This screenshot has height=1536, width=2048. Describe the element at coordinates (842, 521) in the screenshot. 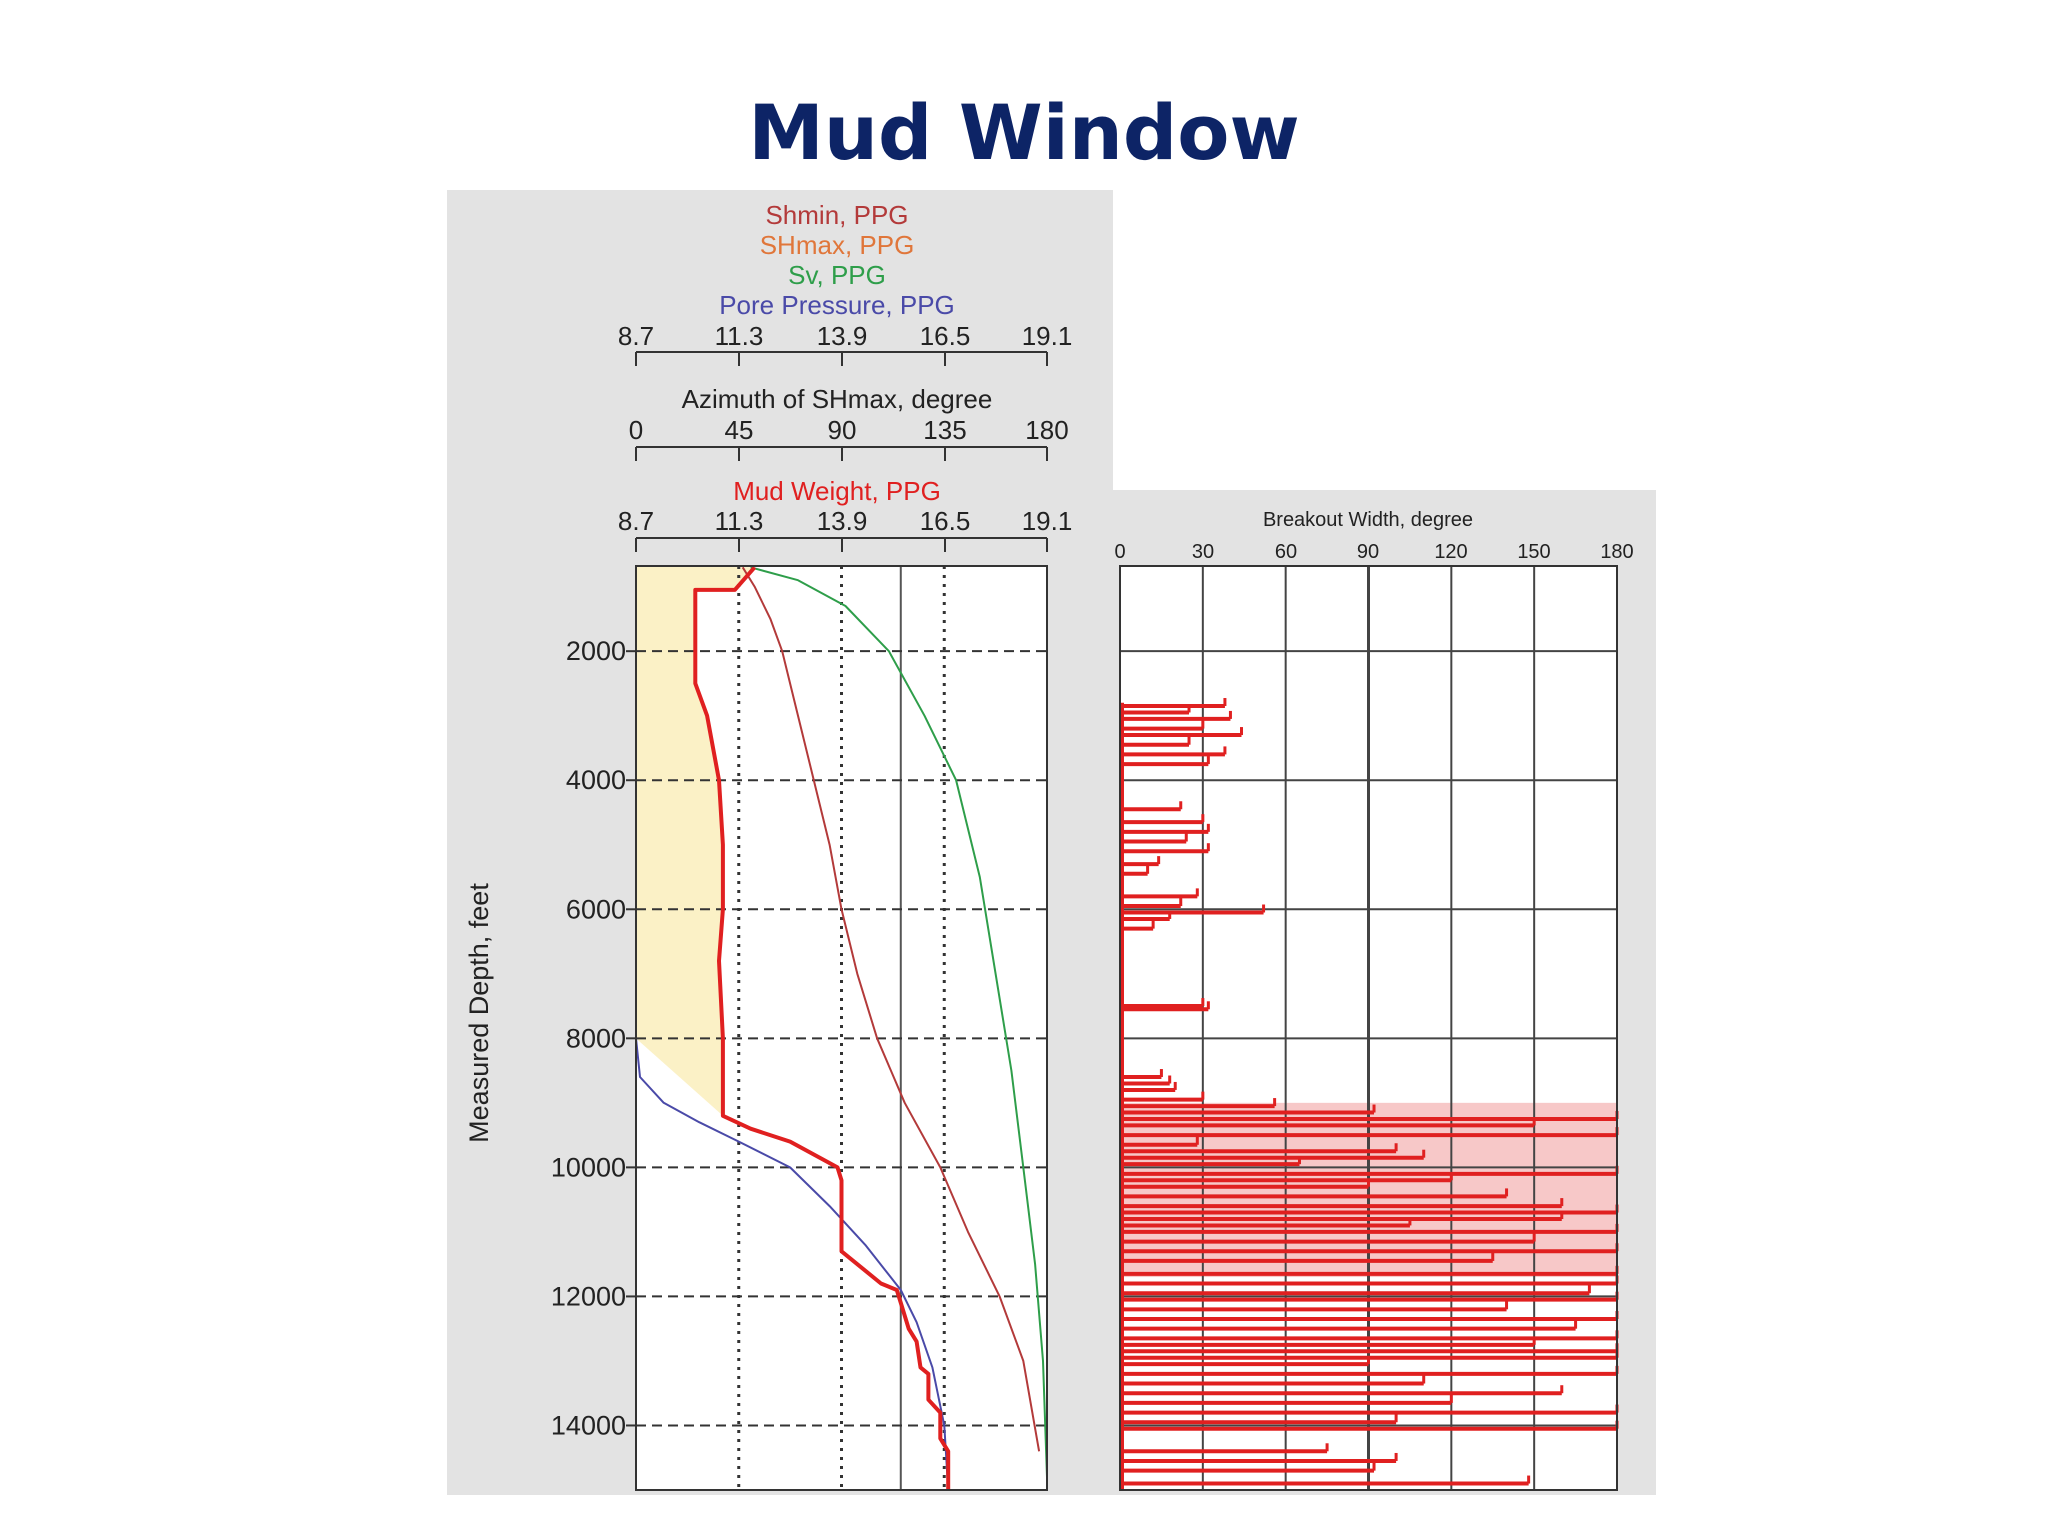

I see `mud-tick-label: 13.9` at that location.